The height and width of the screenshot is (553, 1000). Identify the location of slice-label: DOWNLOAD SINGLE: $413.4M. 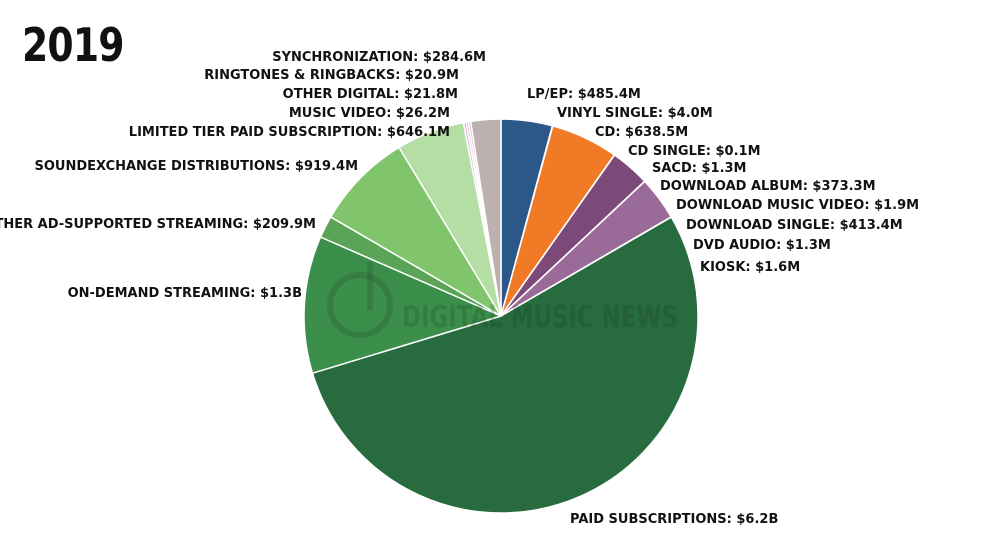
(794, 225).